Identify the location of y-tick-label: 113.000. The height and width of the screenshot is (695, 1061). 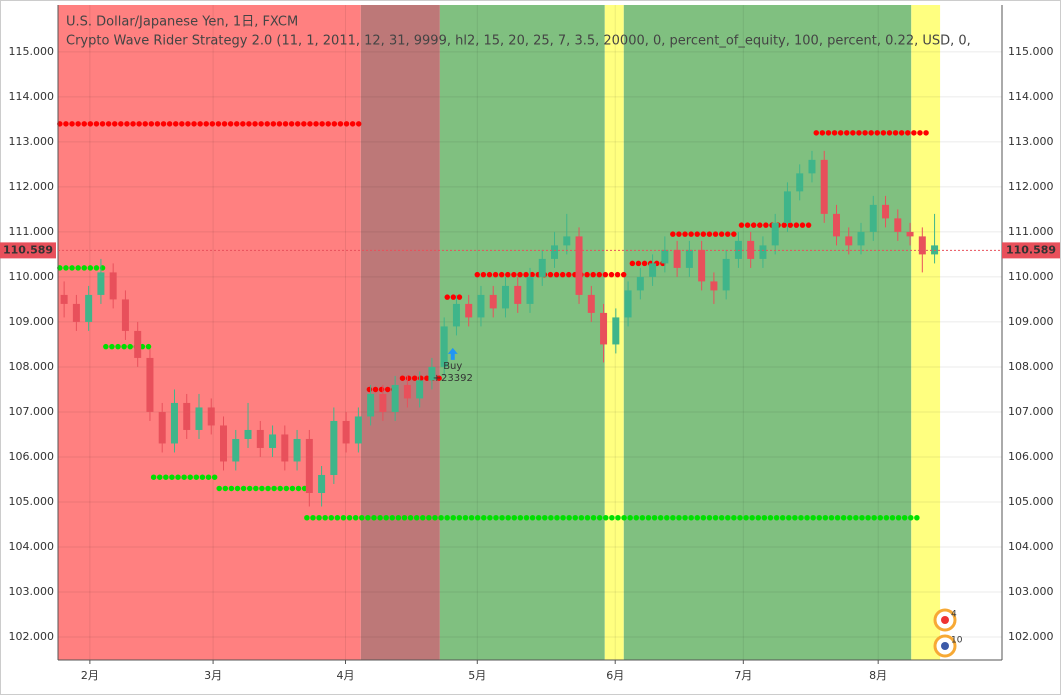
(32, 141).